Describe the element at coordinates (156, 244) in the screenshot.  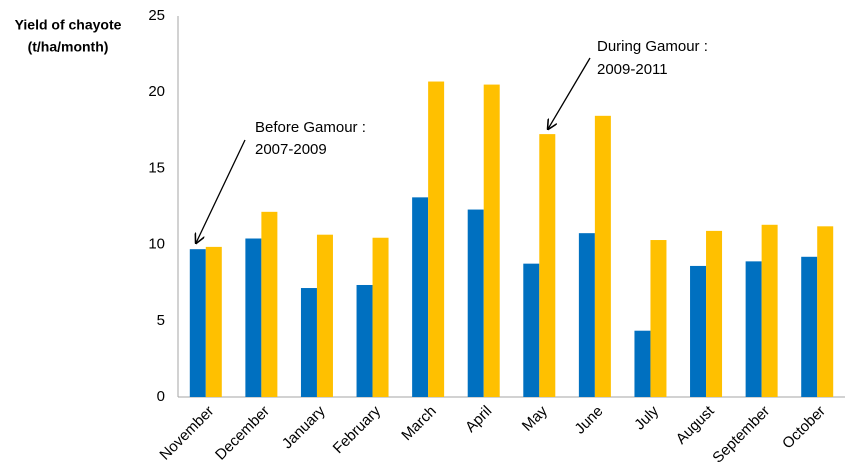
I see `y-tick-label: 10` at that location.